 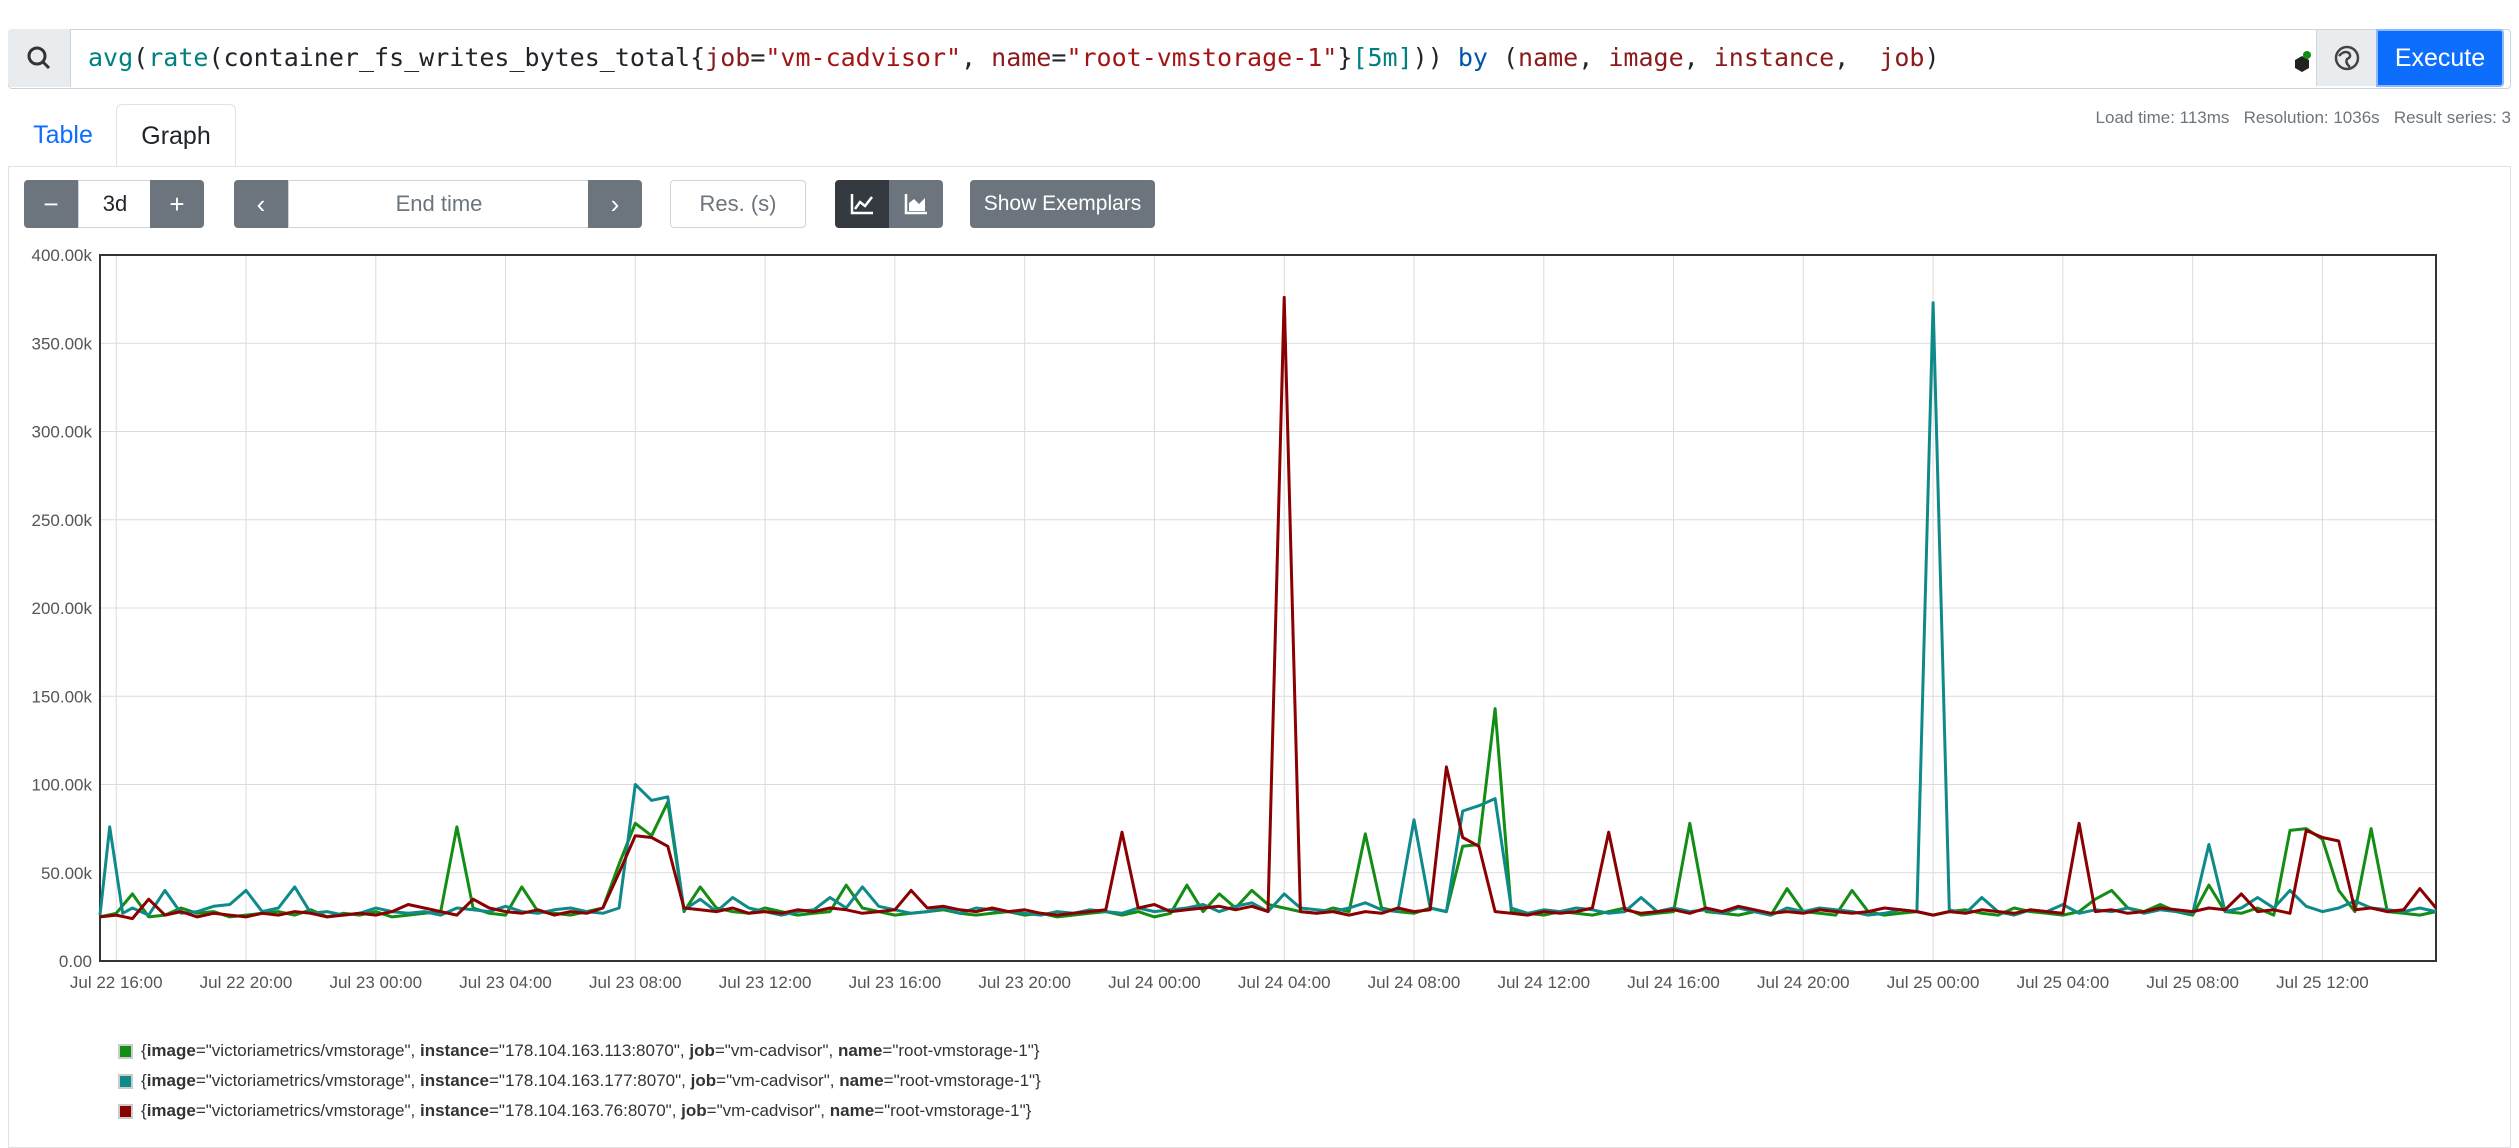 I want to click on end-time-input: End time, so click(x=439, y=204).